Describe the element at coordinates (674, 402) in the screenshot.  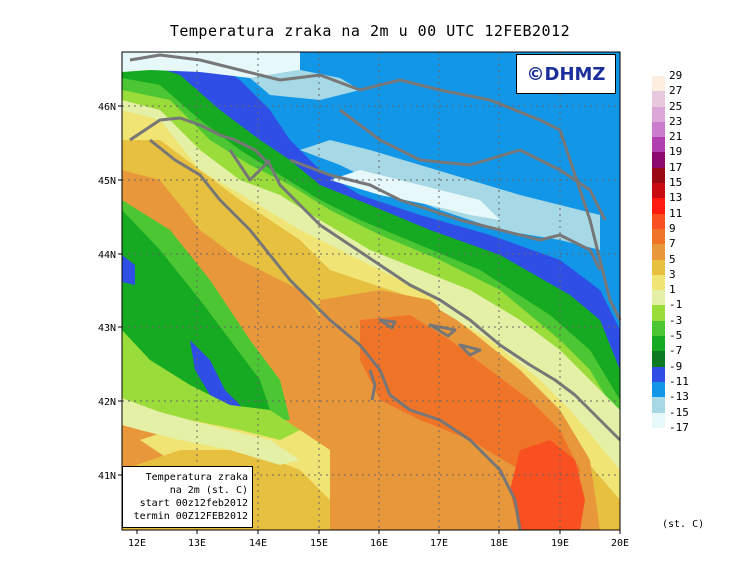
I see `legend-row: -13` at that location.